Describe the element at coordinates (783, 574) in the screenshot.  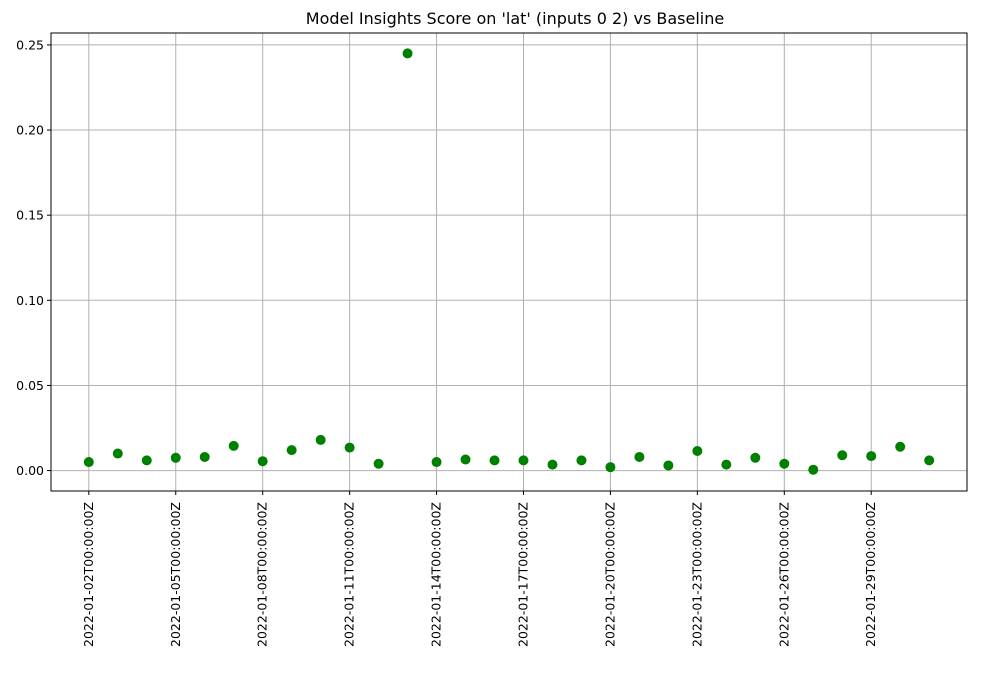
I see `x-tick-label: 2022-01-26T00:00:00Z` at that location.